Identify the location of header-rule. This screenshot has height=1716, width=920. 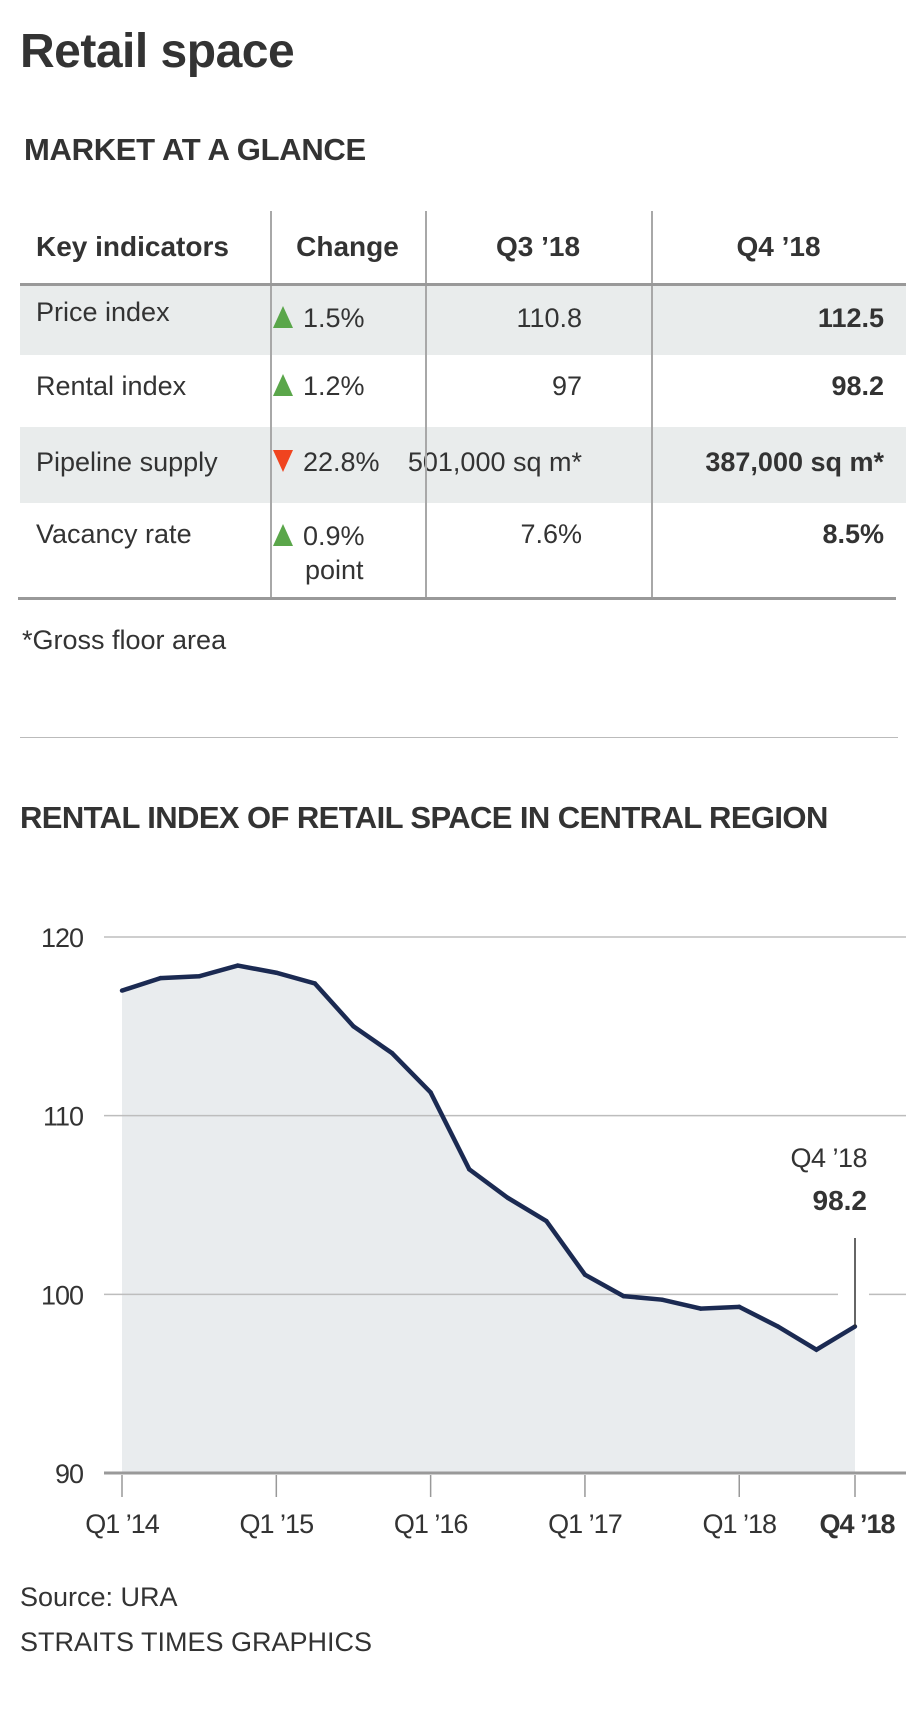
(463, 284).